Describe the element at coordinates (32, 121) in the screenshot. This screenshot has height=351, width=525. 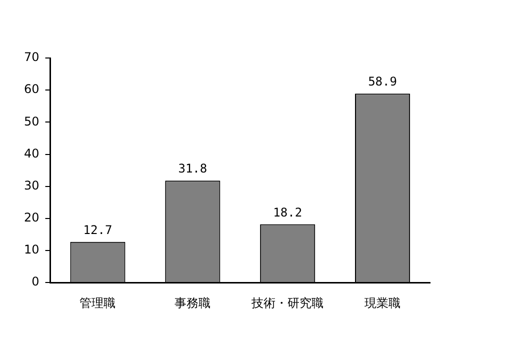
I see `y-tick-label: 50` at that location.